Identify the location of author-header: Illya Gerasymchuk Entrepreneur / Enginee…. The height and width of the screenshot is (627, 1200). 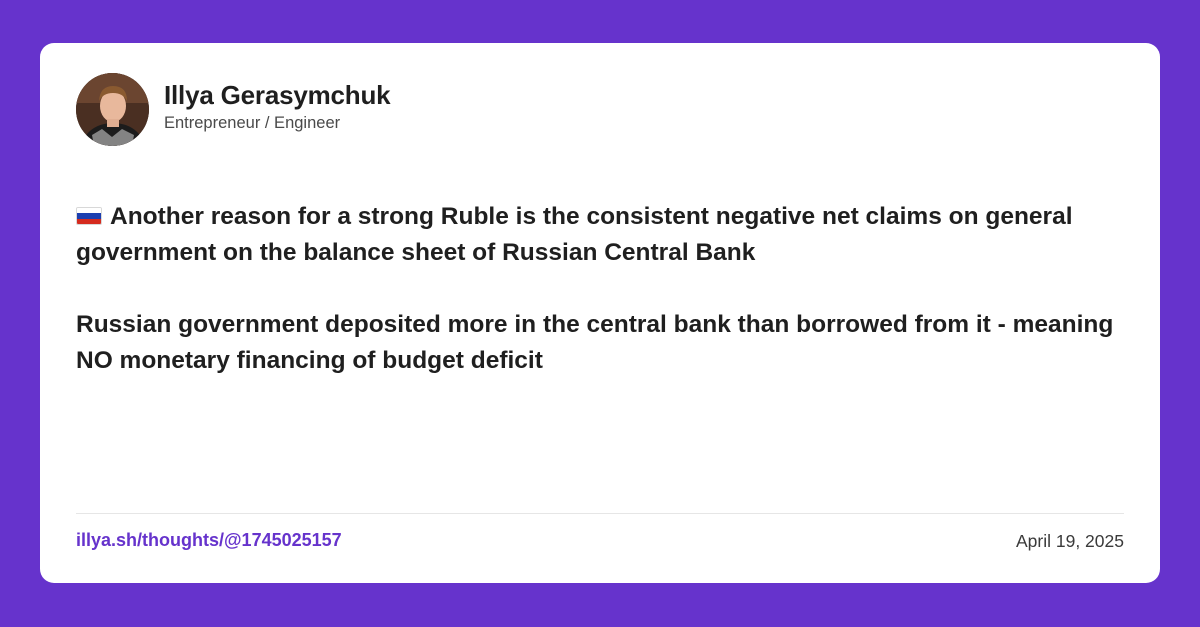
(233, 109).